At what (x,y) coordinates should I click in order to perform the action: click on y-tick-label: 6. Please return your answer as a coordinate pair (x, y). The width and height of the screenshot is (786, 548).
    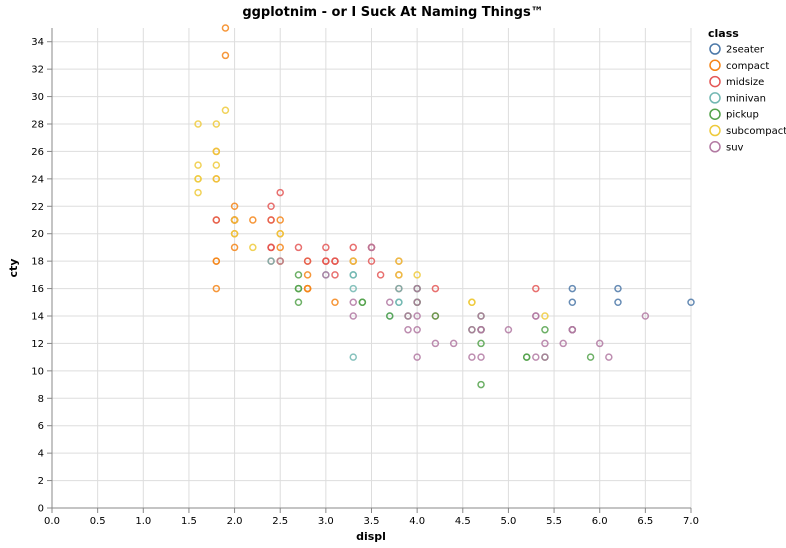
    Looking at the image, I should click on (41, 426).